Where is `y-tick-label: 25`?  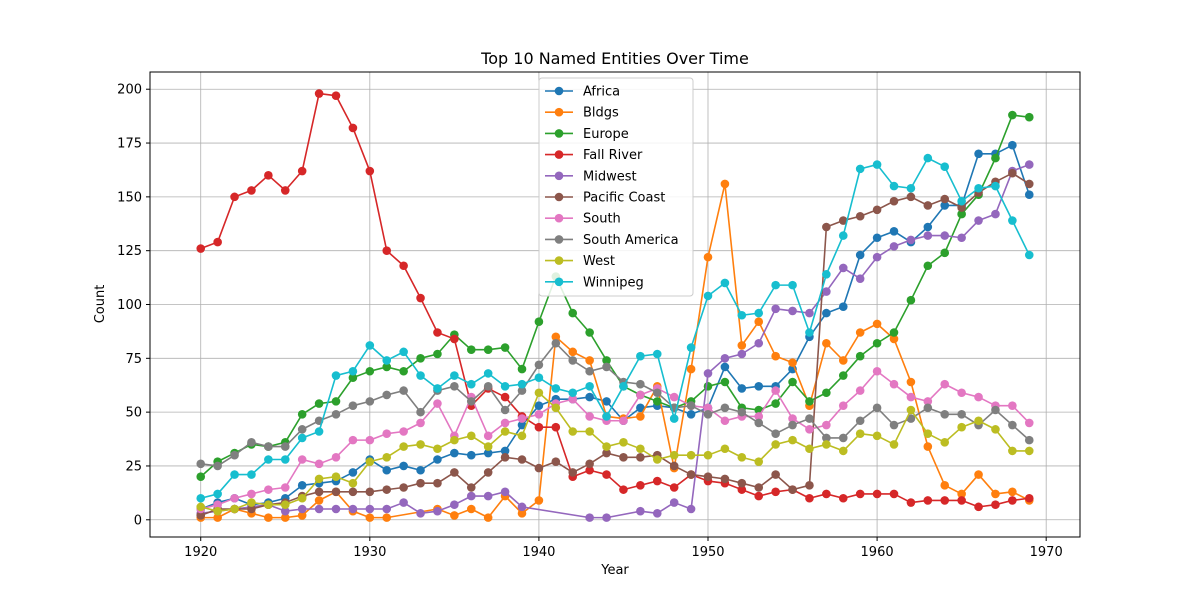
y-tick-label: 25 is located at coordinates (133, 466).